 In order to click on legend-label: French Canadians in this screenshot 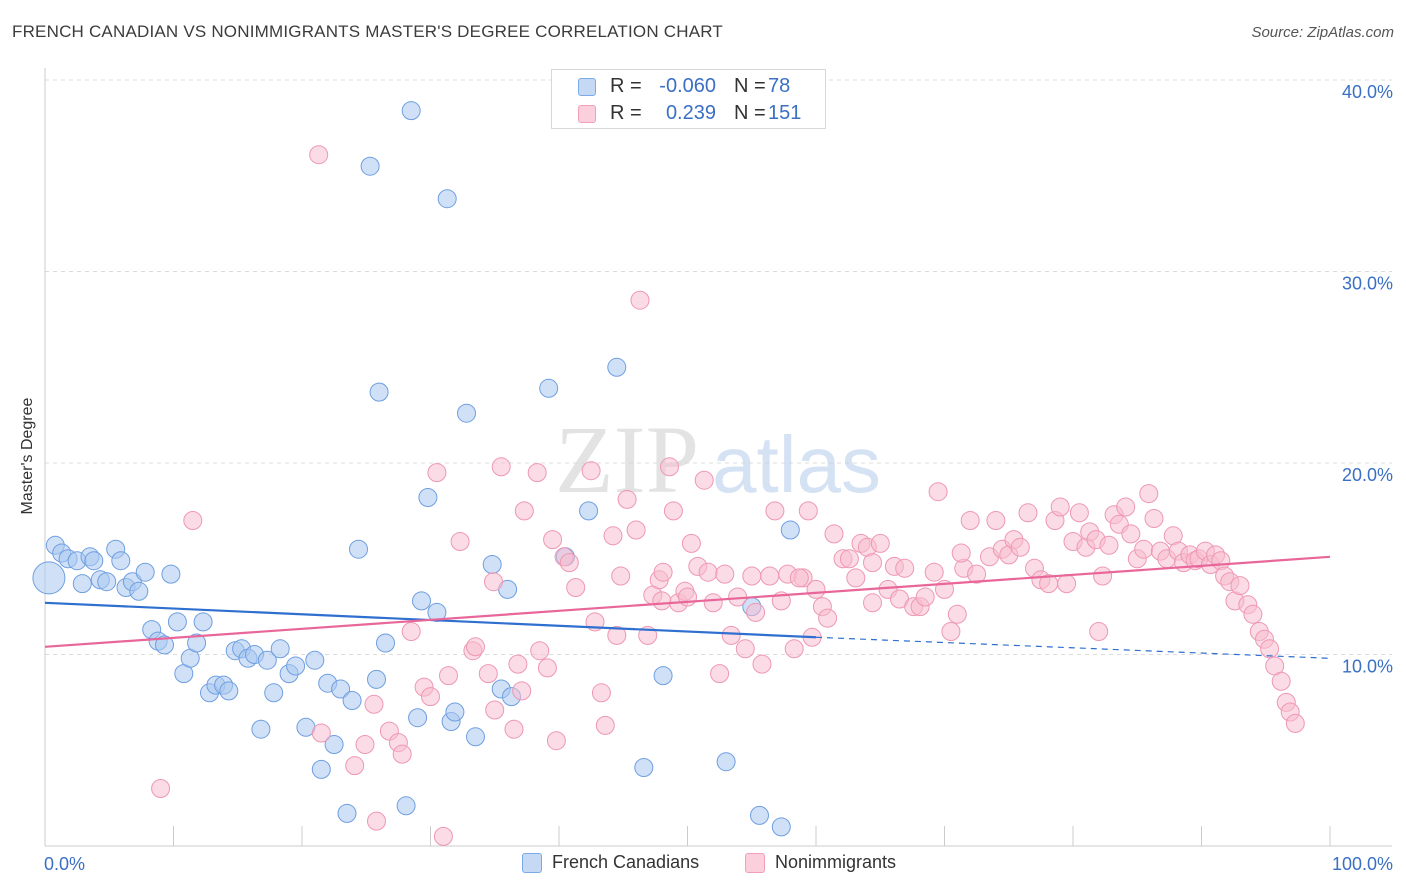, I will do `click(626, 862)`.